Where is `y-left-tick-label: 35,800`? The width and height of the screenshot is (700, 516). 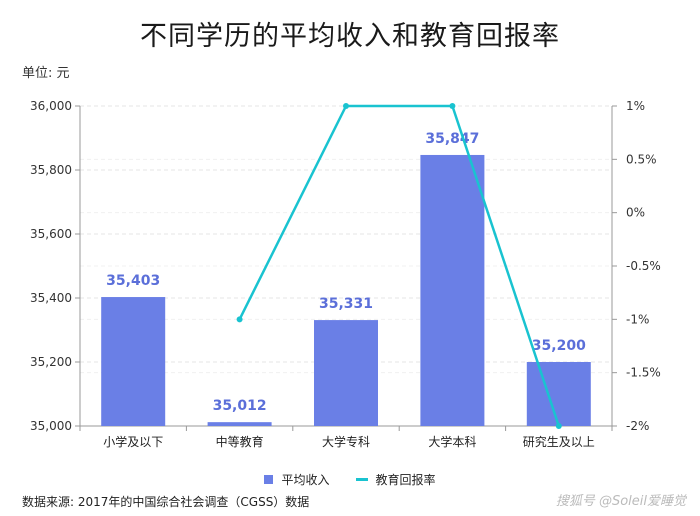 y-left-tick-label: 35,800 is located at coordinates (51, 170).